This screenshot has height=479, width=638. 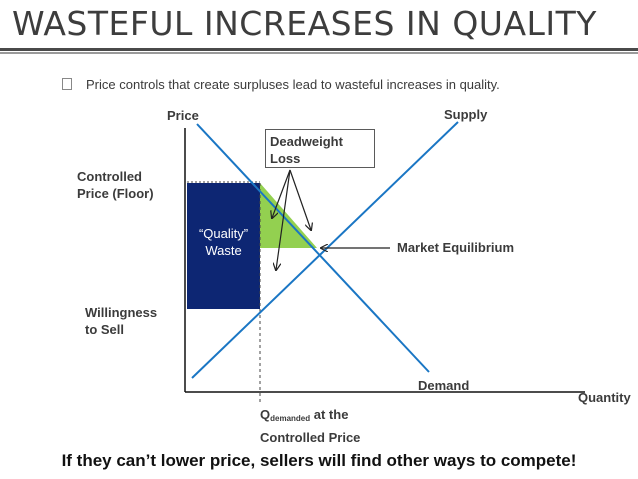 I want to click on slide-title: WASTEFUL INCREASES IN QUALITY, so click(x=304, y=23).